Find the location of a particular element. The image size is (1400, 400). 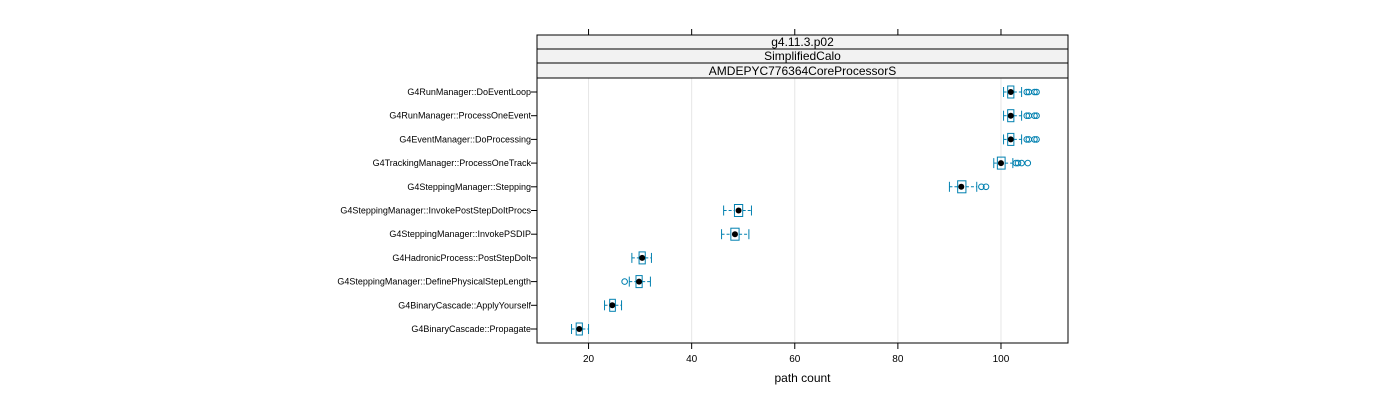

category-label: G4HadronicProcess::PostStepDoIt is located at coordinates (461, 258).